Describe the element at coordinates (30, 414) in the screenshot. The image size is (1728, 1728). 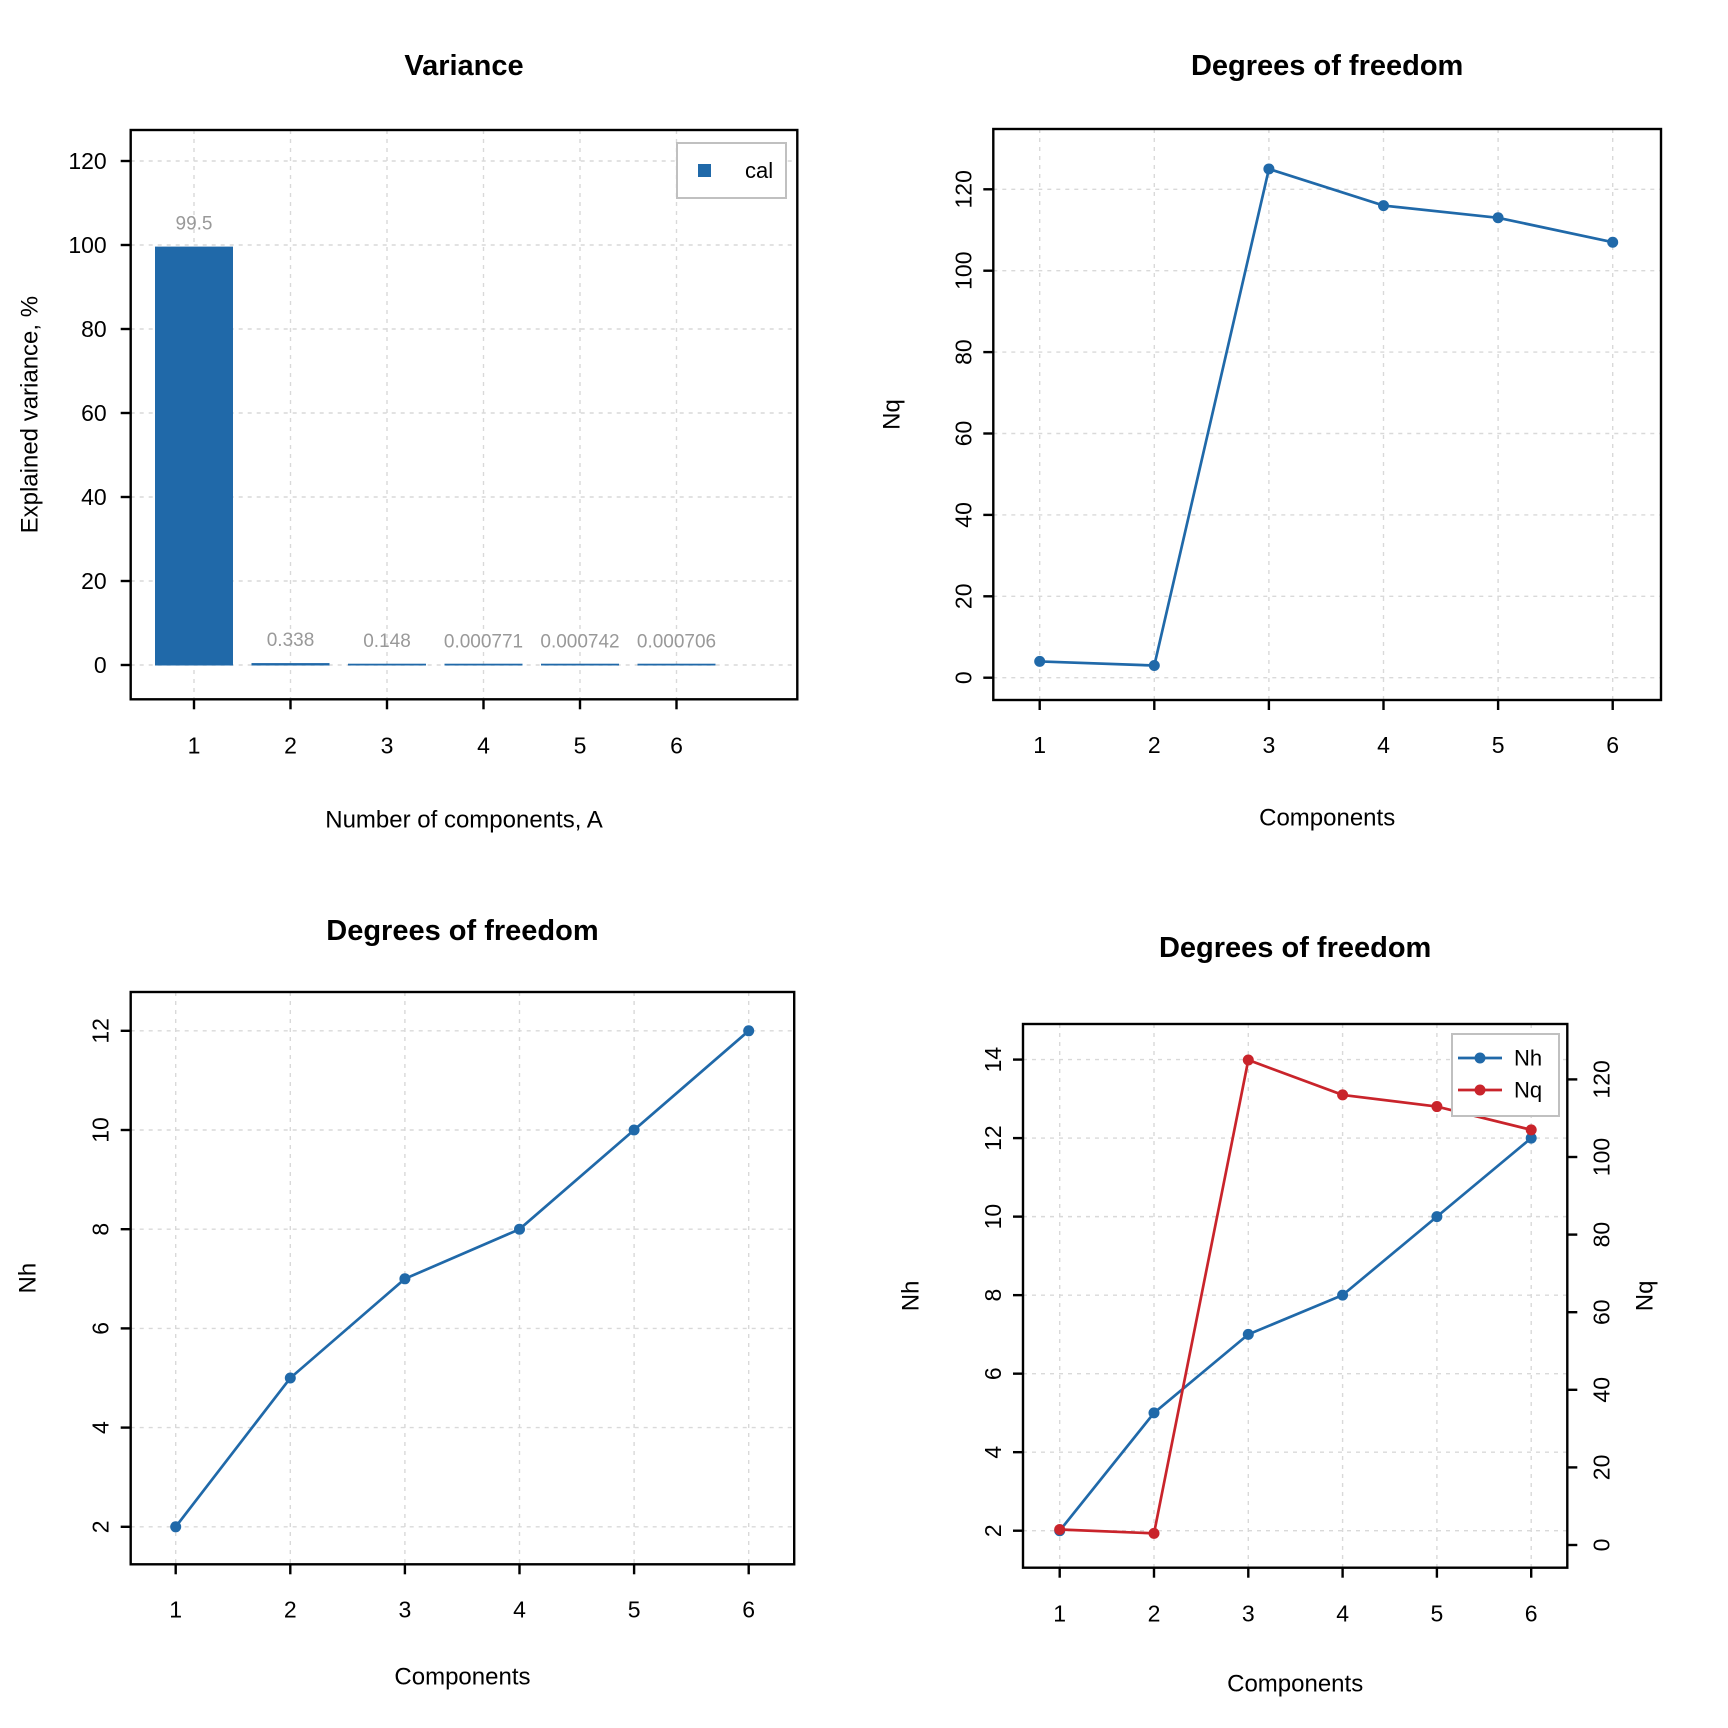
I see `y-axis-label: Explained variance, %` at that location.